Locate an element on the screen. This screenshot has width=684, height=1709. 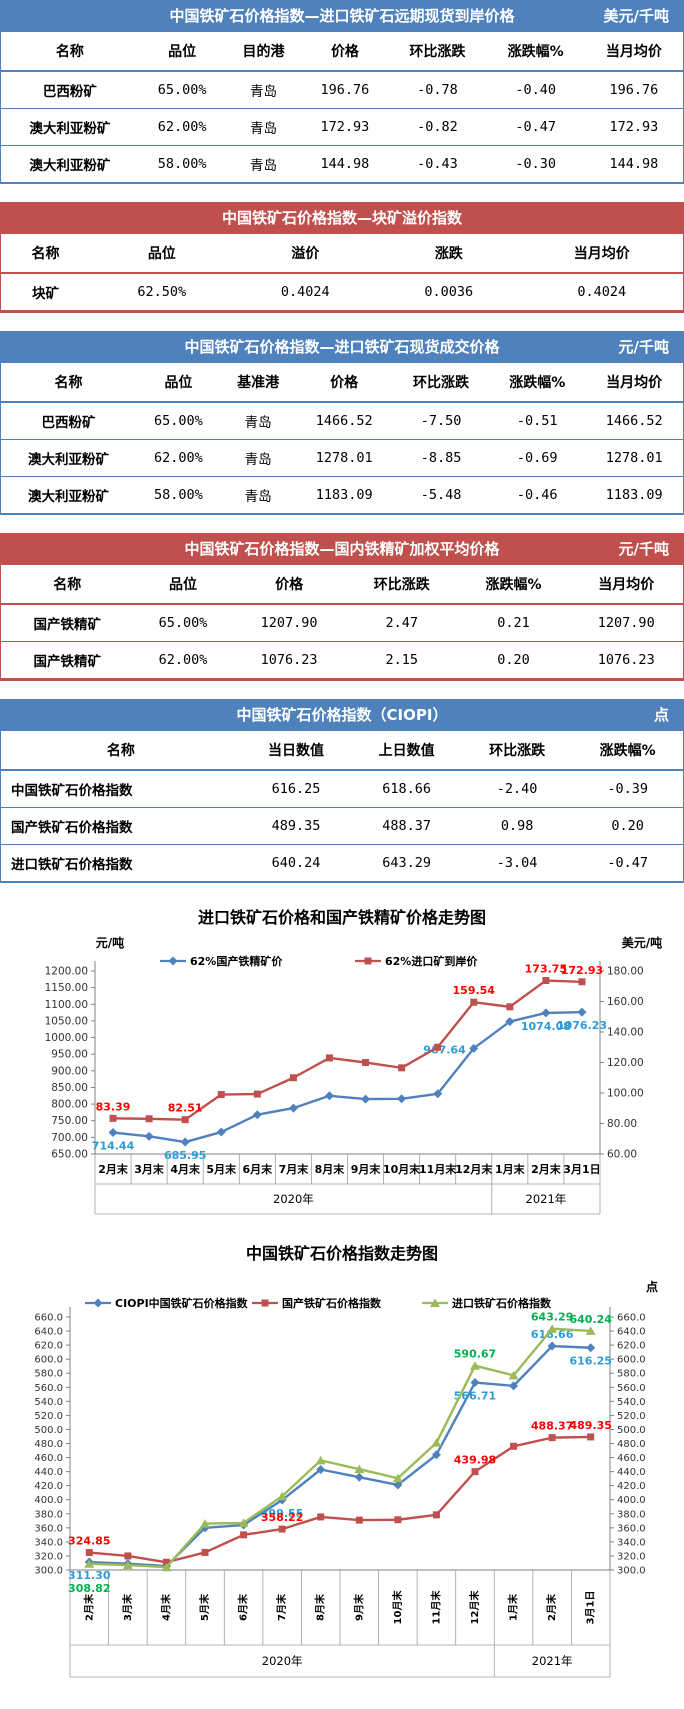
category-label: 2月末 is located at coordinates (551, 1607).